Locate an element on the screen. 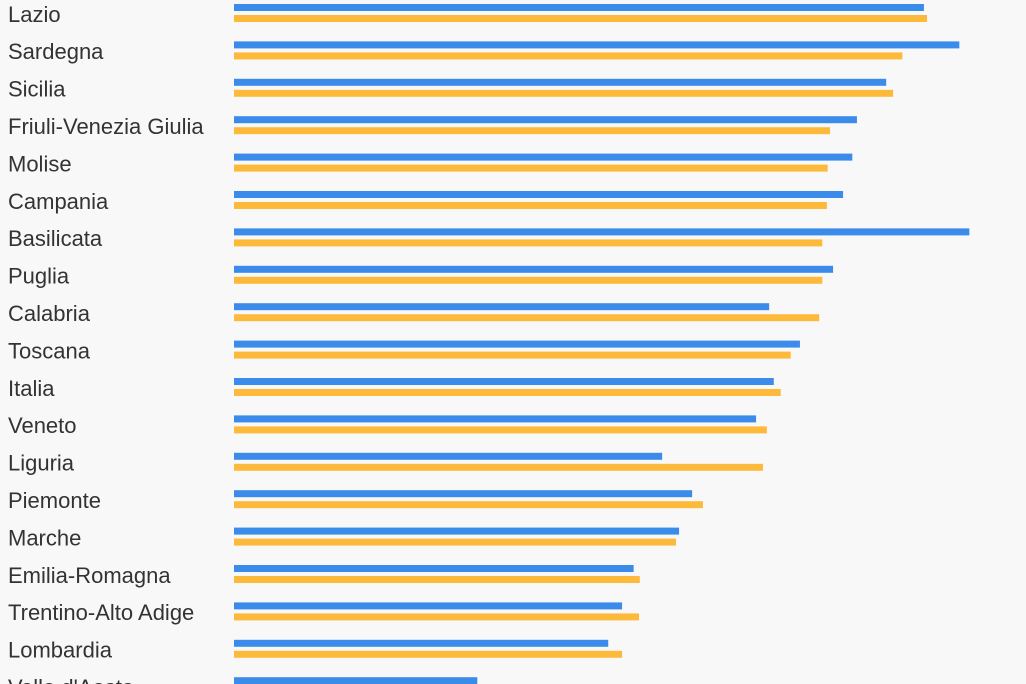  category-label: Italia is located at coordinates (31, 388).